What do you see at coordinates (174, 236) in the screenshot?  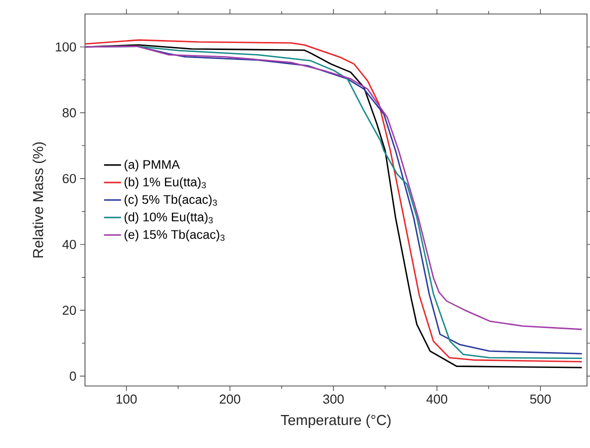 I see `legend-label: (e) 15% Tb(acac)$_{3}$` at bounding box center [174, 236].